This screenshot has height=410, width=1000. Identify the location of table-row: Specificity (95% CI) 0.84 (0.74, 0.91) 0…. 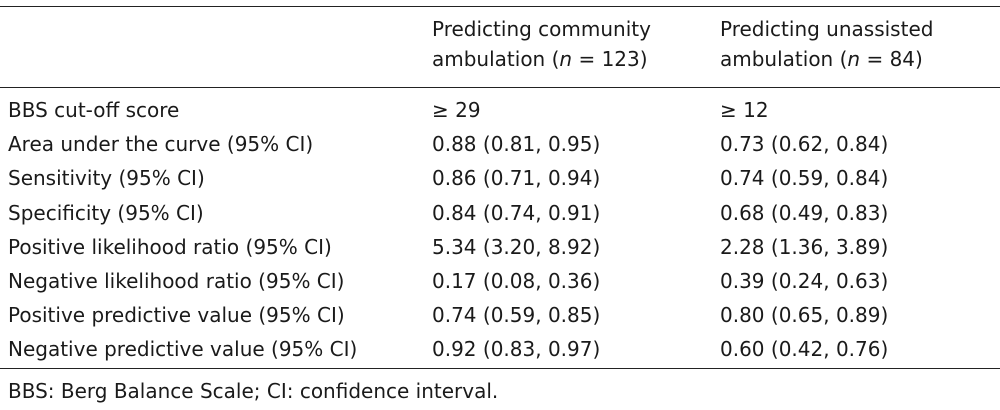
(500, 213).